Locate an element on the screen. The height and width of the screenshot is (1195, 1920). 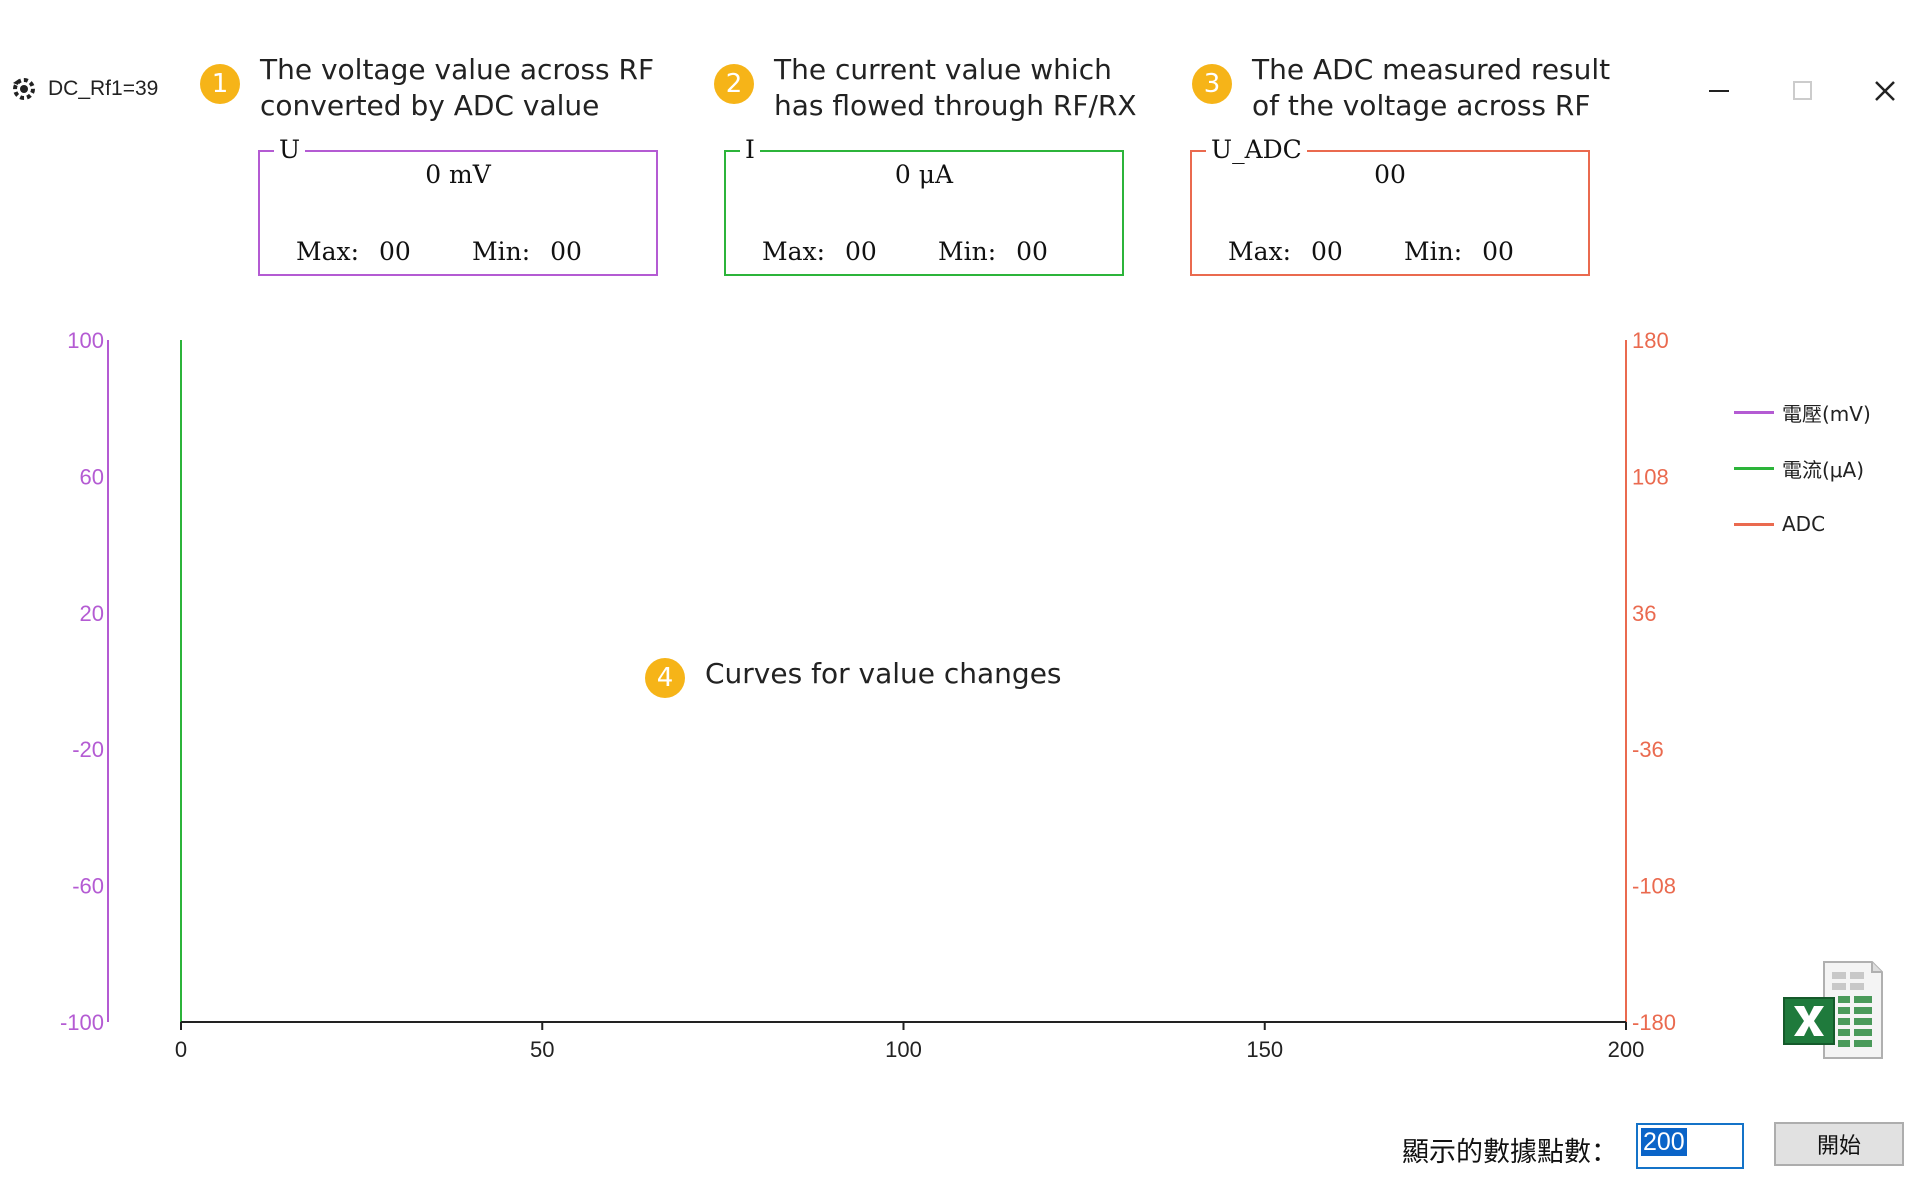
right-y-tick-label: 36 is located at coordinates (1644, 613).